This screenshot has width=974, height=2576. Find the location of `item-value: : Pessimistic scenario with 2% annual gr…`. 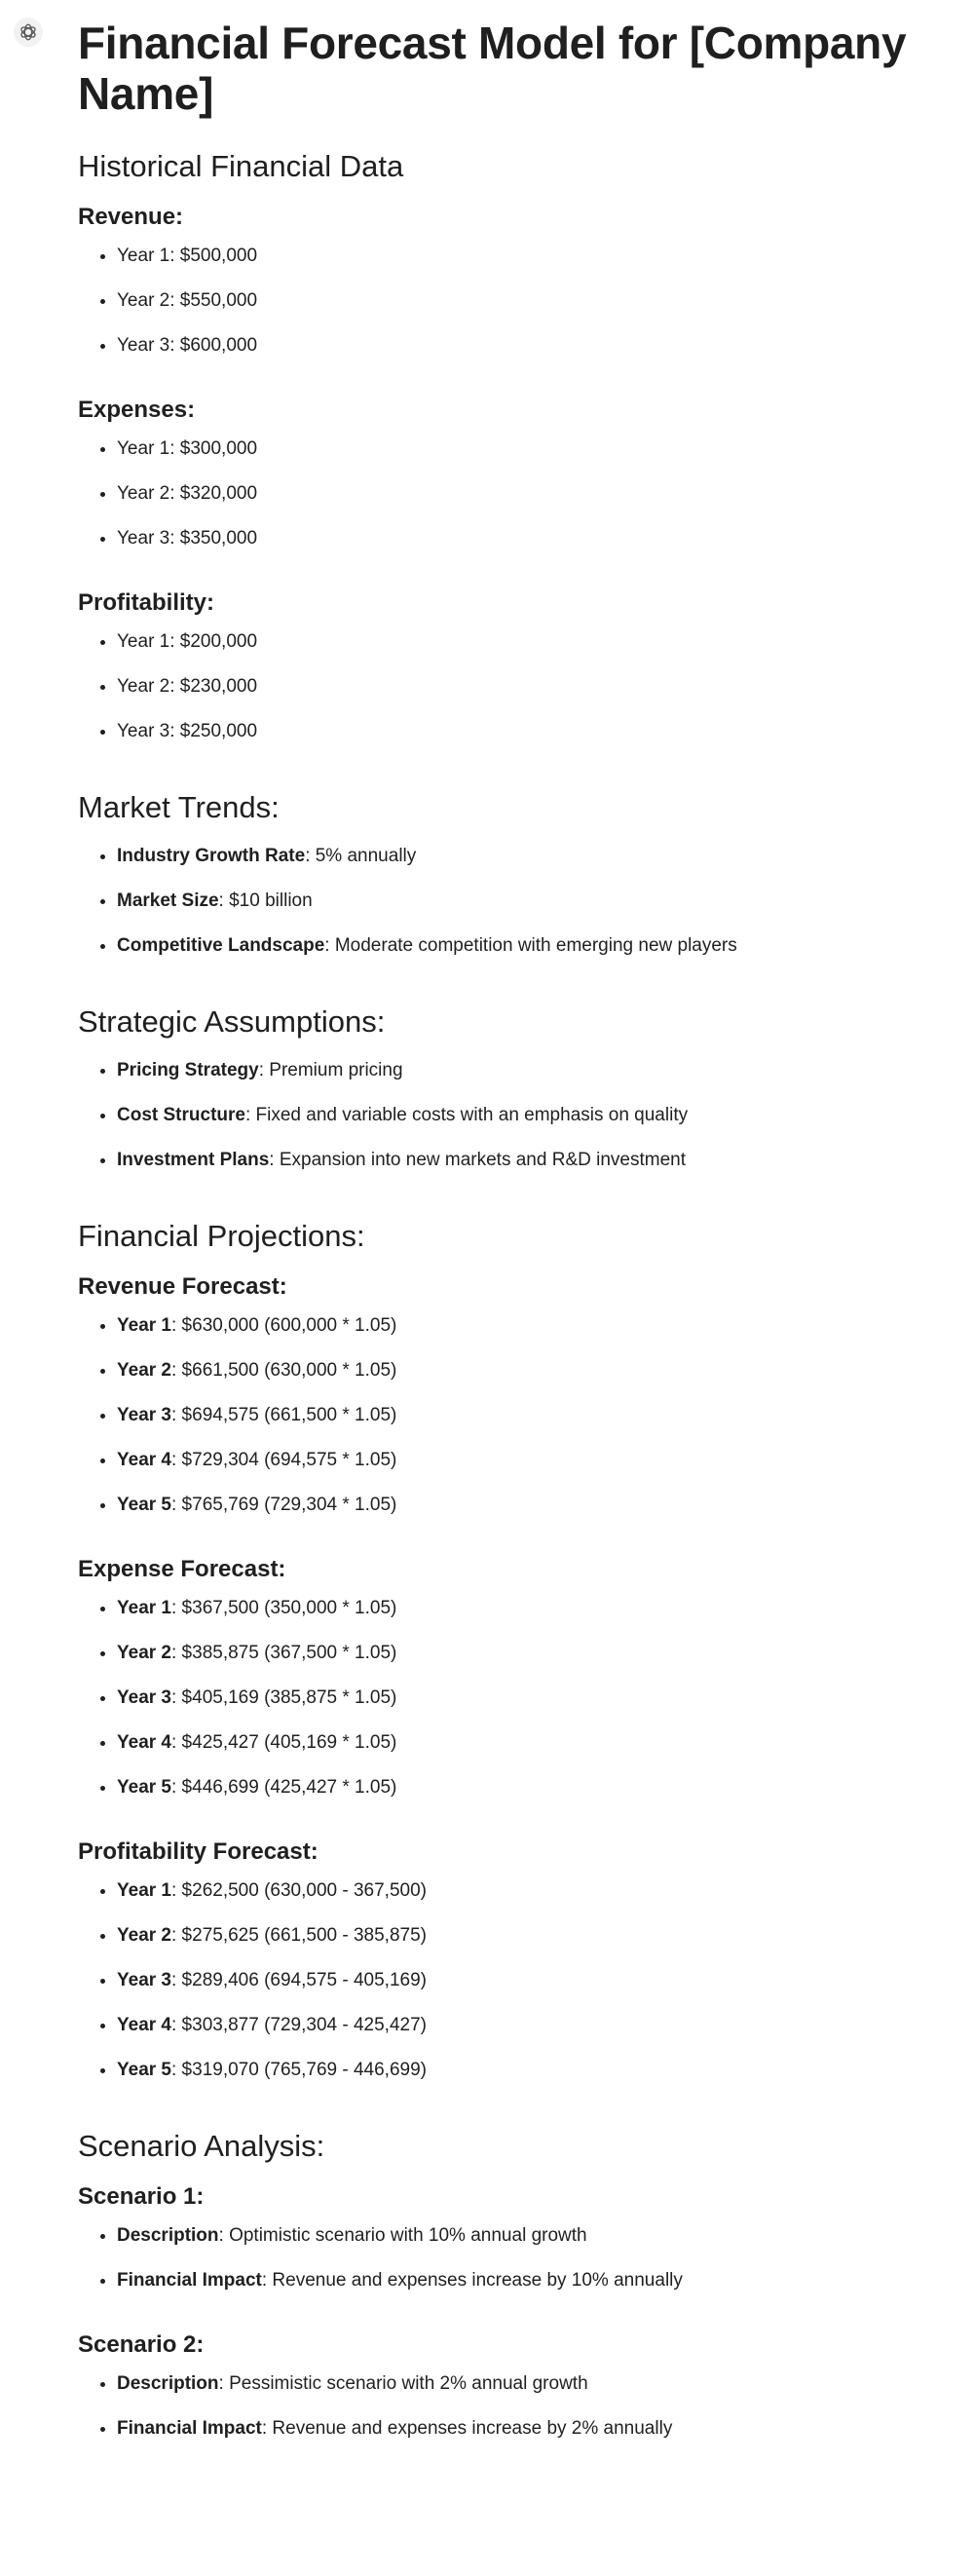

item-value: : Pessimistic scenario with 2% annual gr… is located at coordinates (403, 2383).